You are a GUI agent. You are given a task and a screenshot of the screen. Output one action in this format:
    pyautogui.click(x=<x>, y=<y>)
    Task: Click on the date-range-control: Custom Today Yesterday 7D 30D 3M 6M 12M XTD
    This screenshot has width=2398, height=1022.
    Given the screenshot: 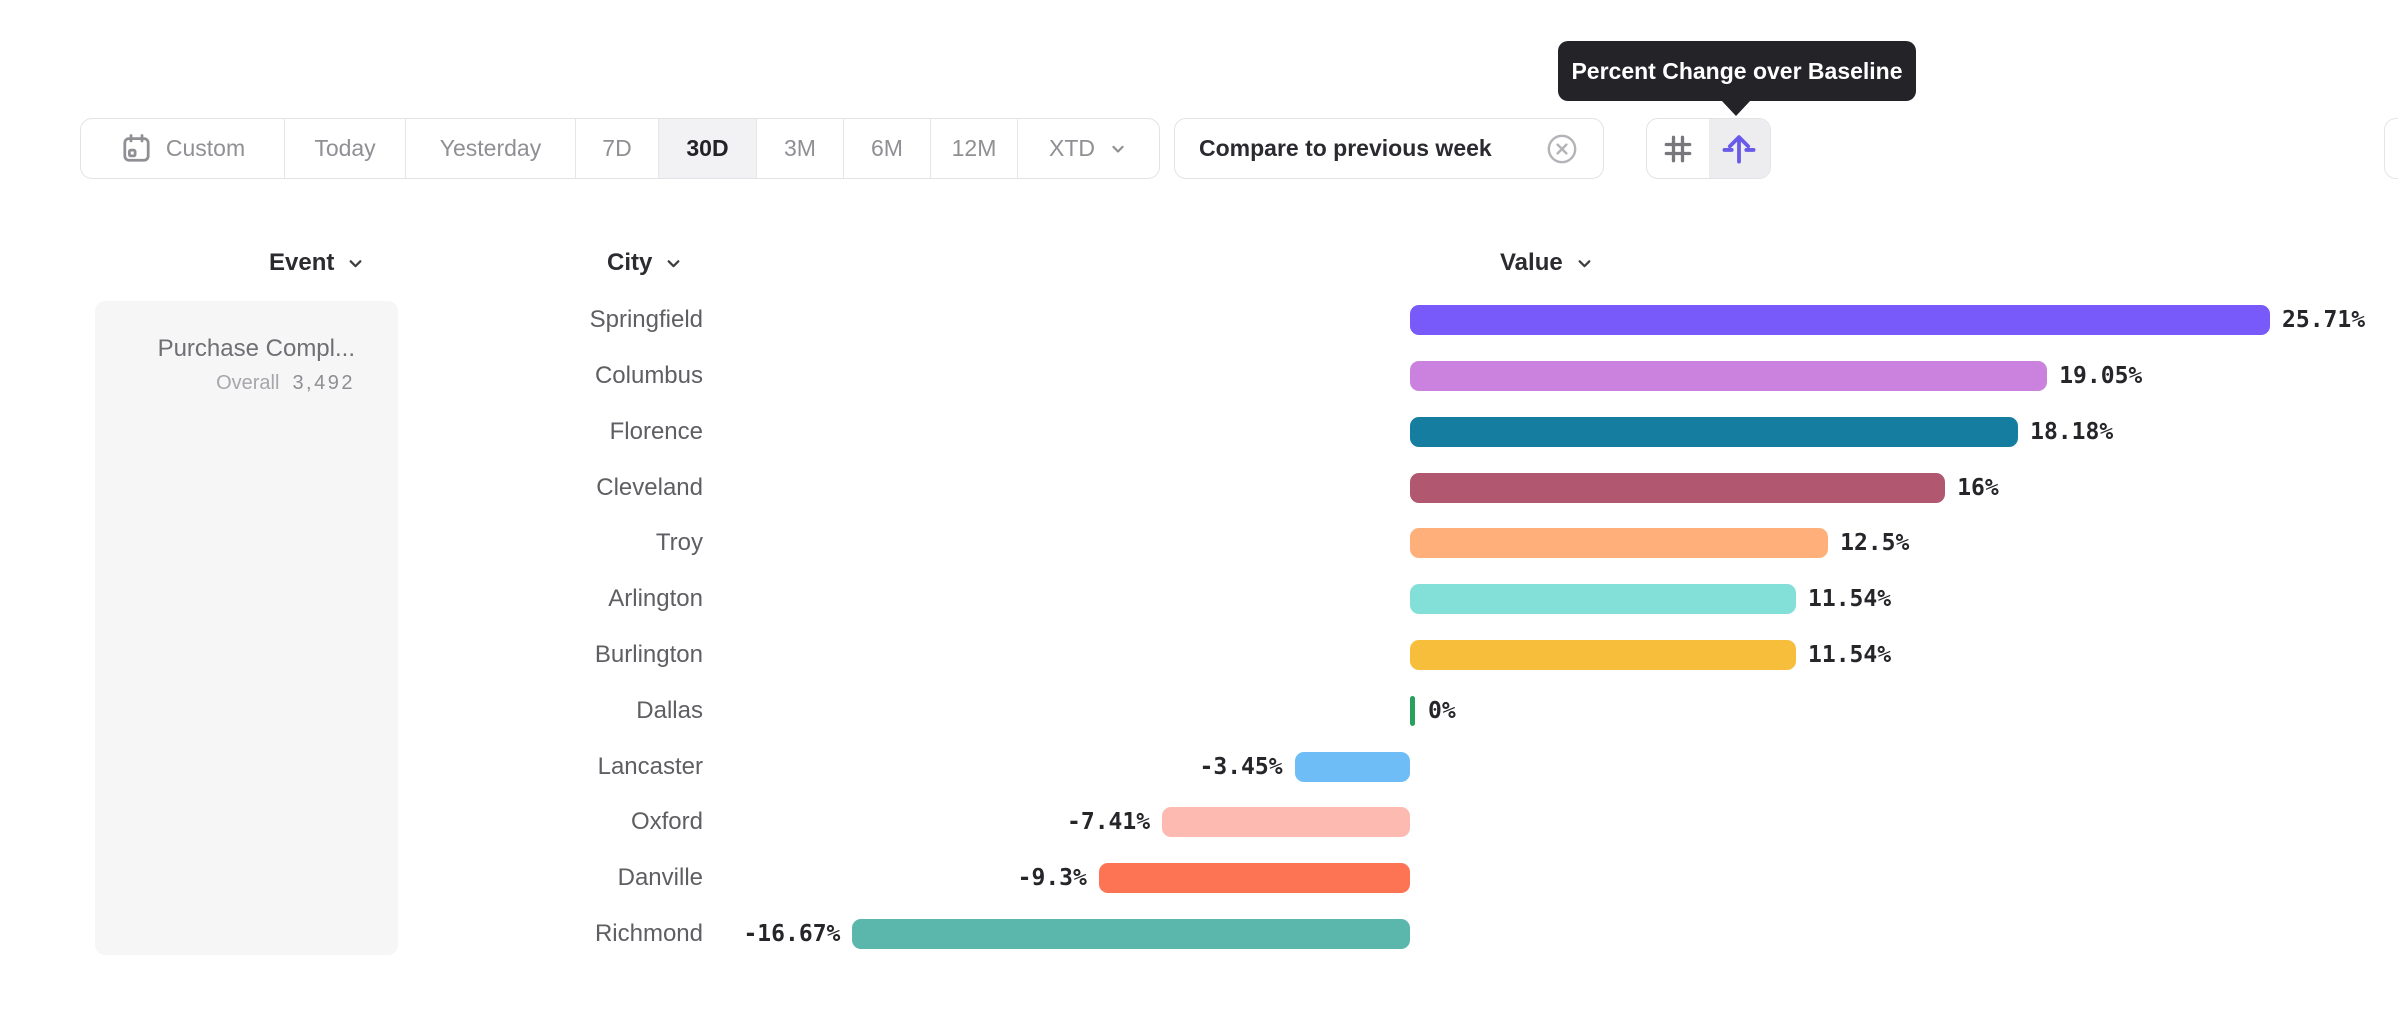 What is the action you would take?
    pyautogui.click(x=620, y=148)
    